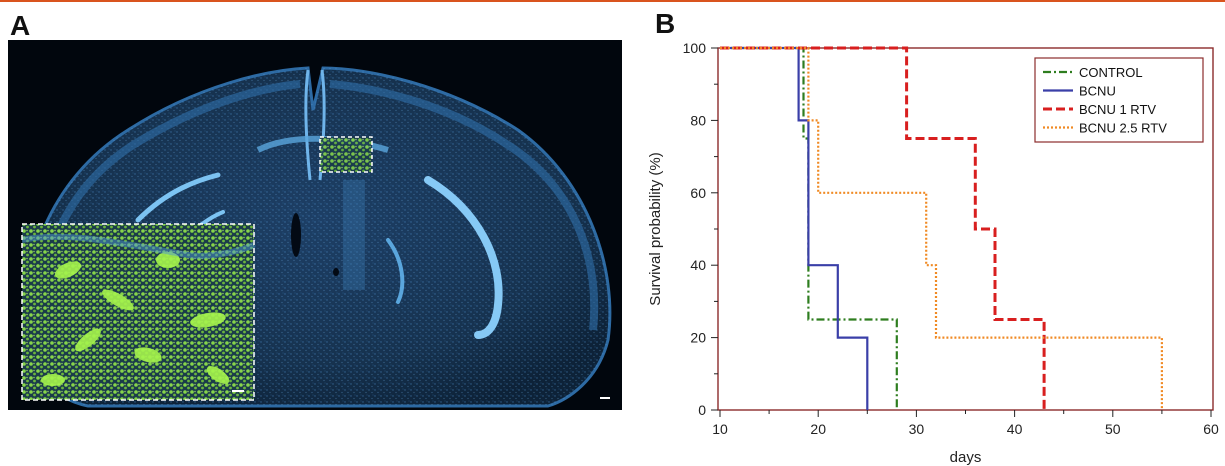  What do you see at coordinates (794, 228) in the screenshot?
I see `series-line-bcnu` at bounding box center [794, 228].